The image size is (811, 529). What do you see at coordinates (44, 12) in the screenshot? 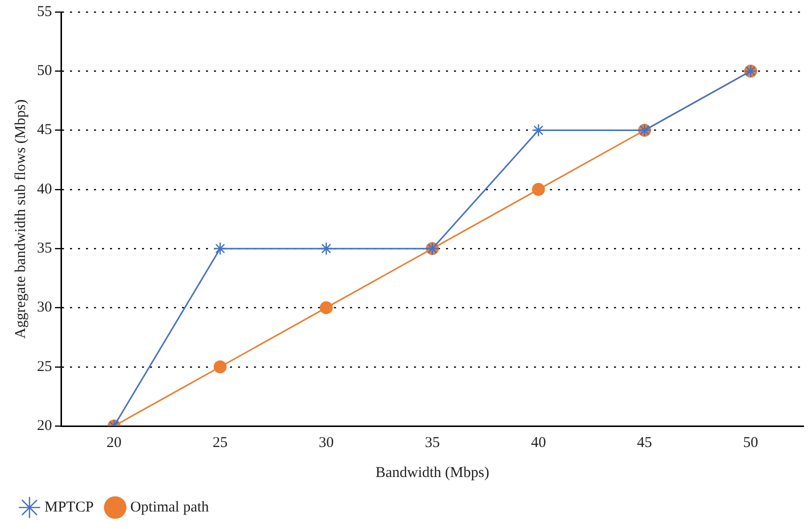
I see `y-tick-label: 55` at bounding box center [44, 12].